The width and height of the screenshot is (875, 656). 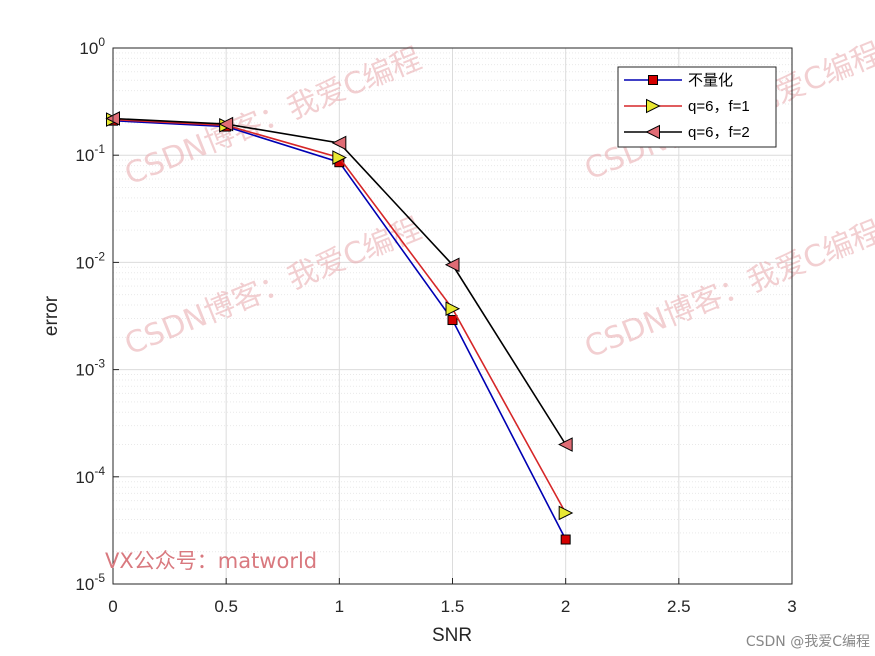 I want to click on legend-entry: q=6，f=1, so click(x=687, y=106).